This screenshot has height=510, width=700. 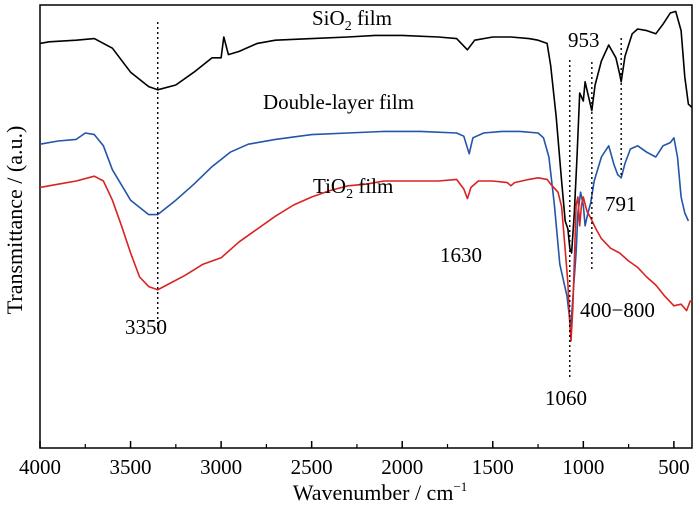 What do you see at coordinates (402, 467) in the screenshot?
I see `x-tick-label: 2000` at bounding box center [402, 467].